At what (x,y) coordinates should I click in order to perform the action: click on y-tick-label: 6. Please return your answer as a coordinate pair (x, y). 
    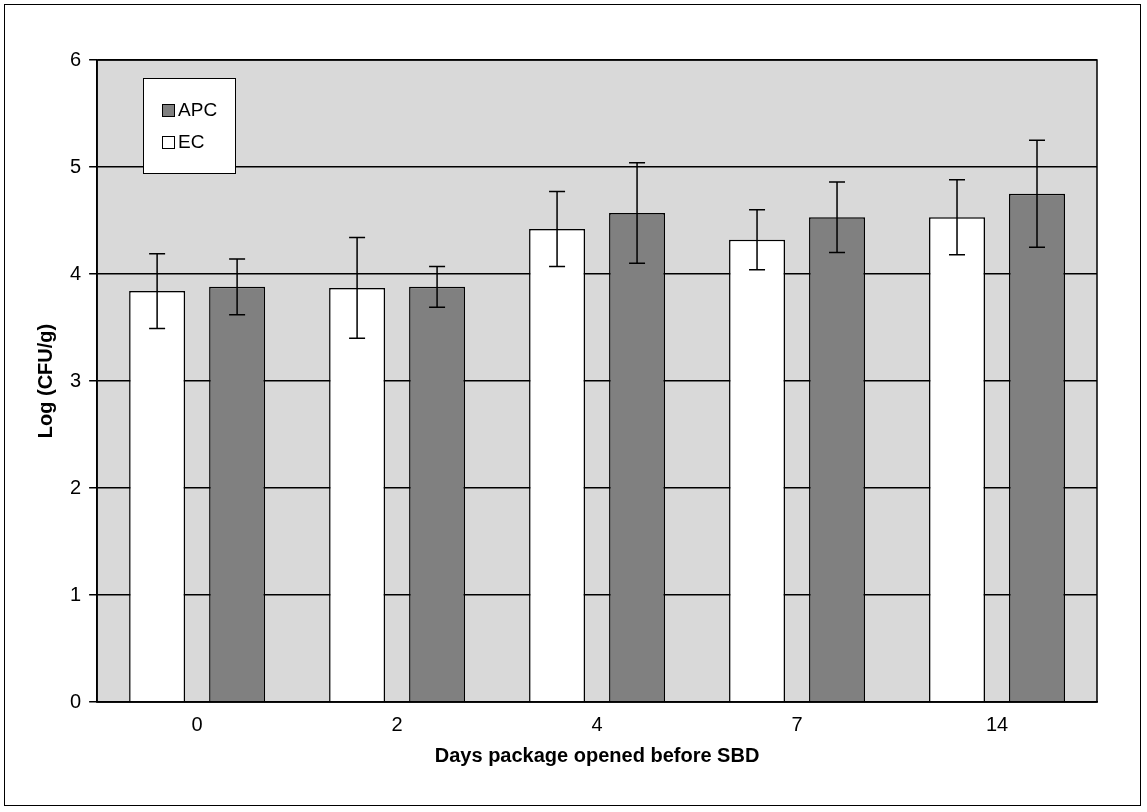
    Looking at the image, I should click on (76, 58).